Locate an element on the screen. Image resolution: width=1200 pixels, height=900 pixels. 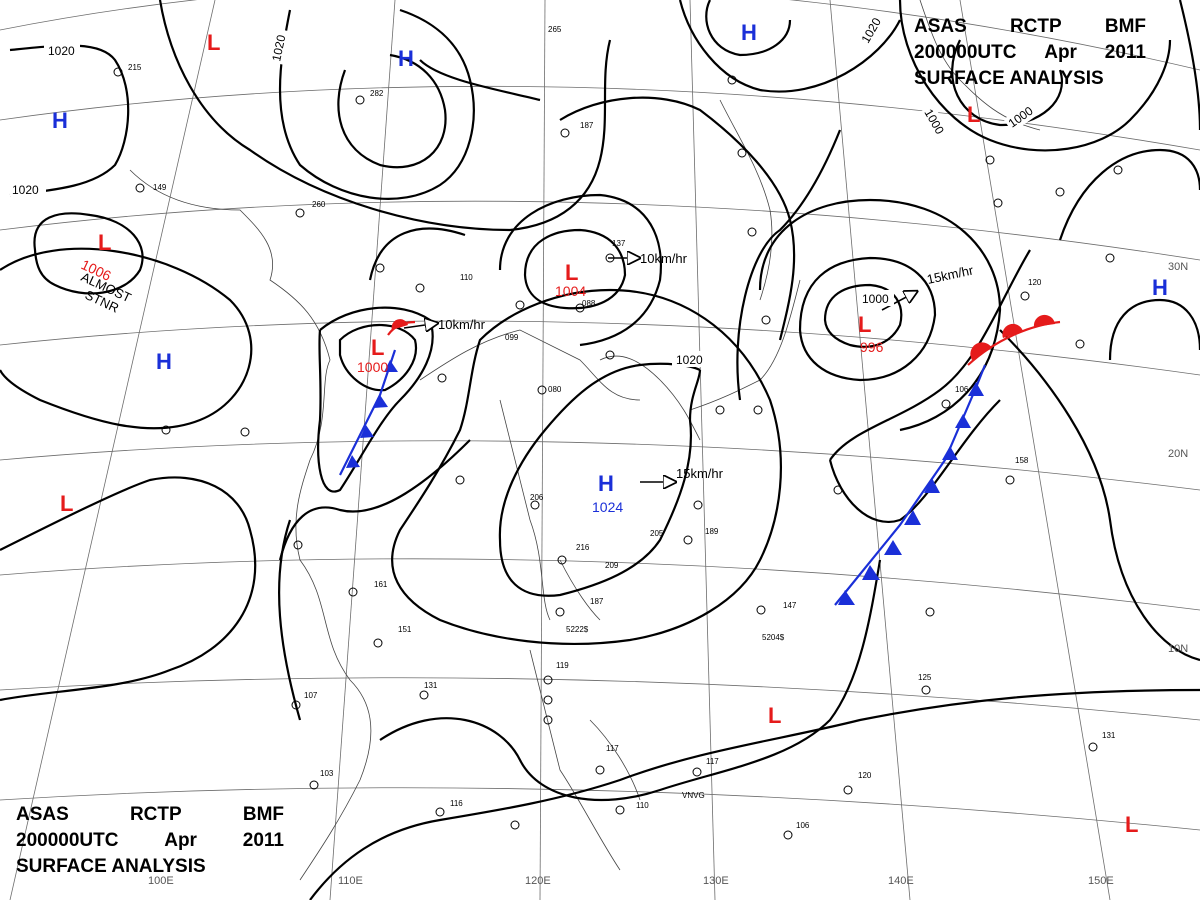
longitude-label: 150E is located at coordinates (1101, 881).